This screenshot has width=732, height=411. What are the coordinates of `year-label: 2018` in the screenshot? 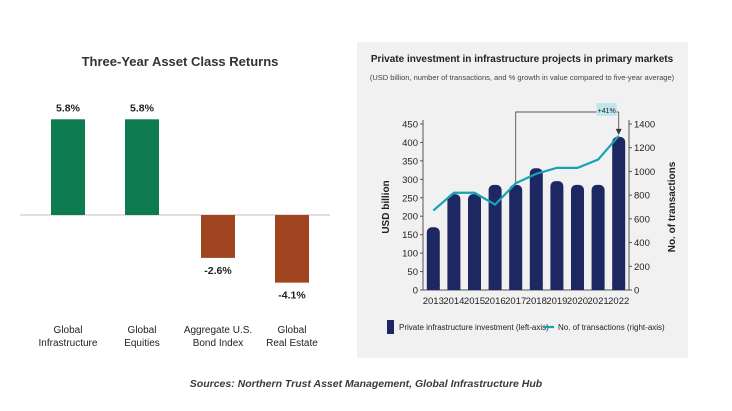 It's located at (536, 301).